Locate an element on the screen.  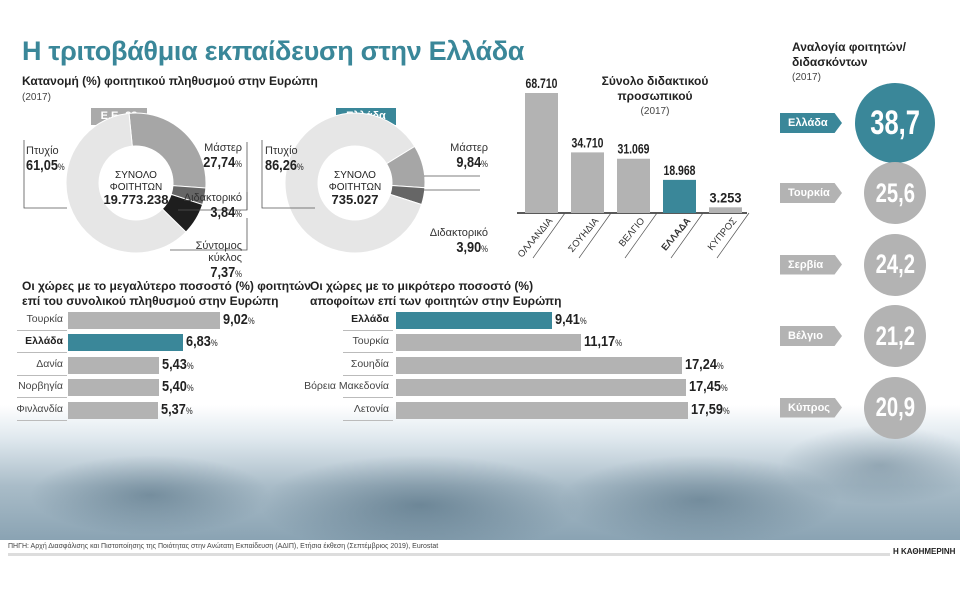
staff-chart-title: Σύνολο διδακτικού προσωπικού is located at coordinates (655, 88).